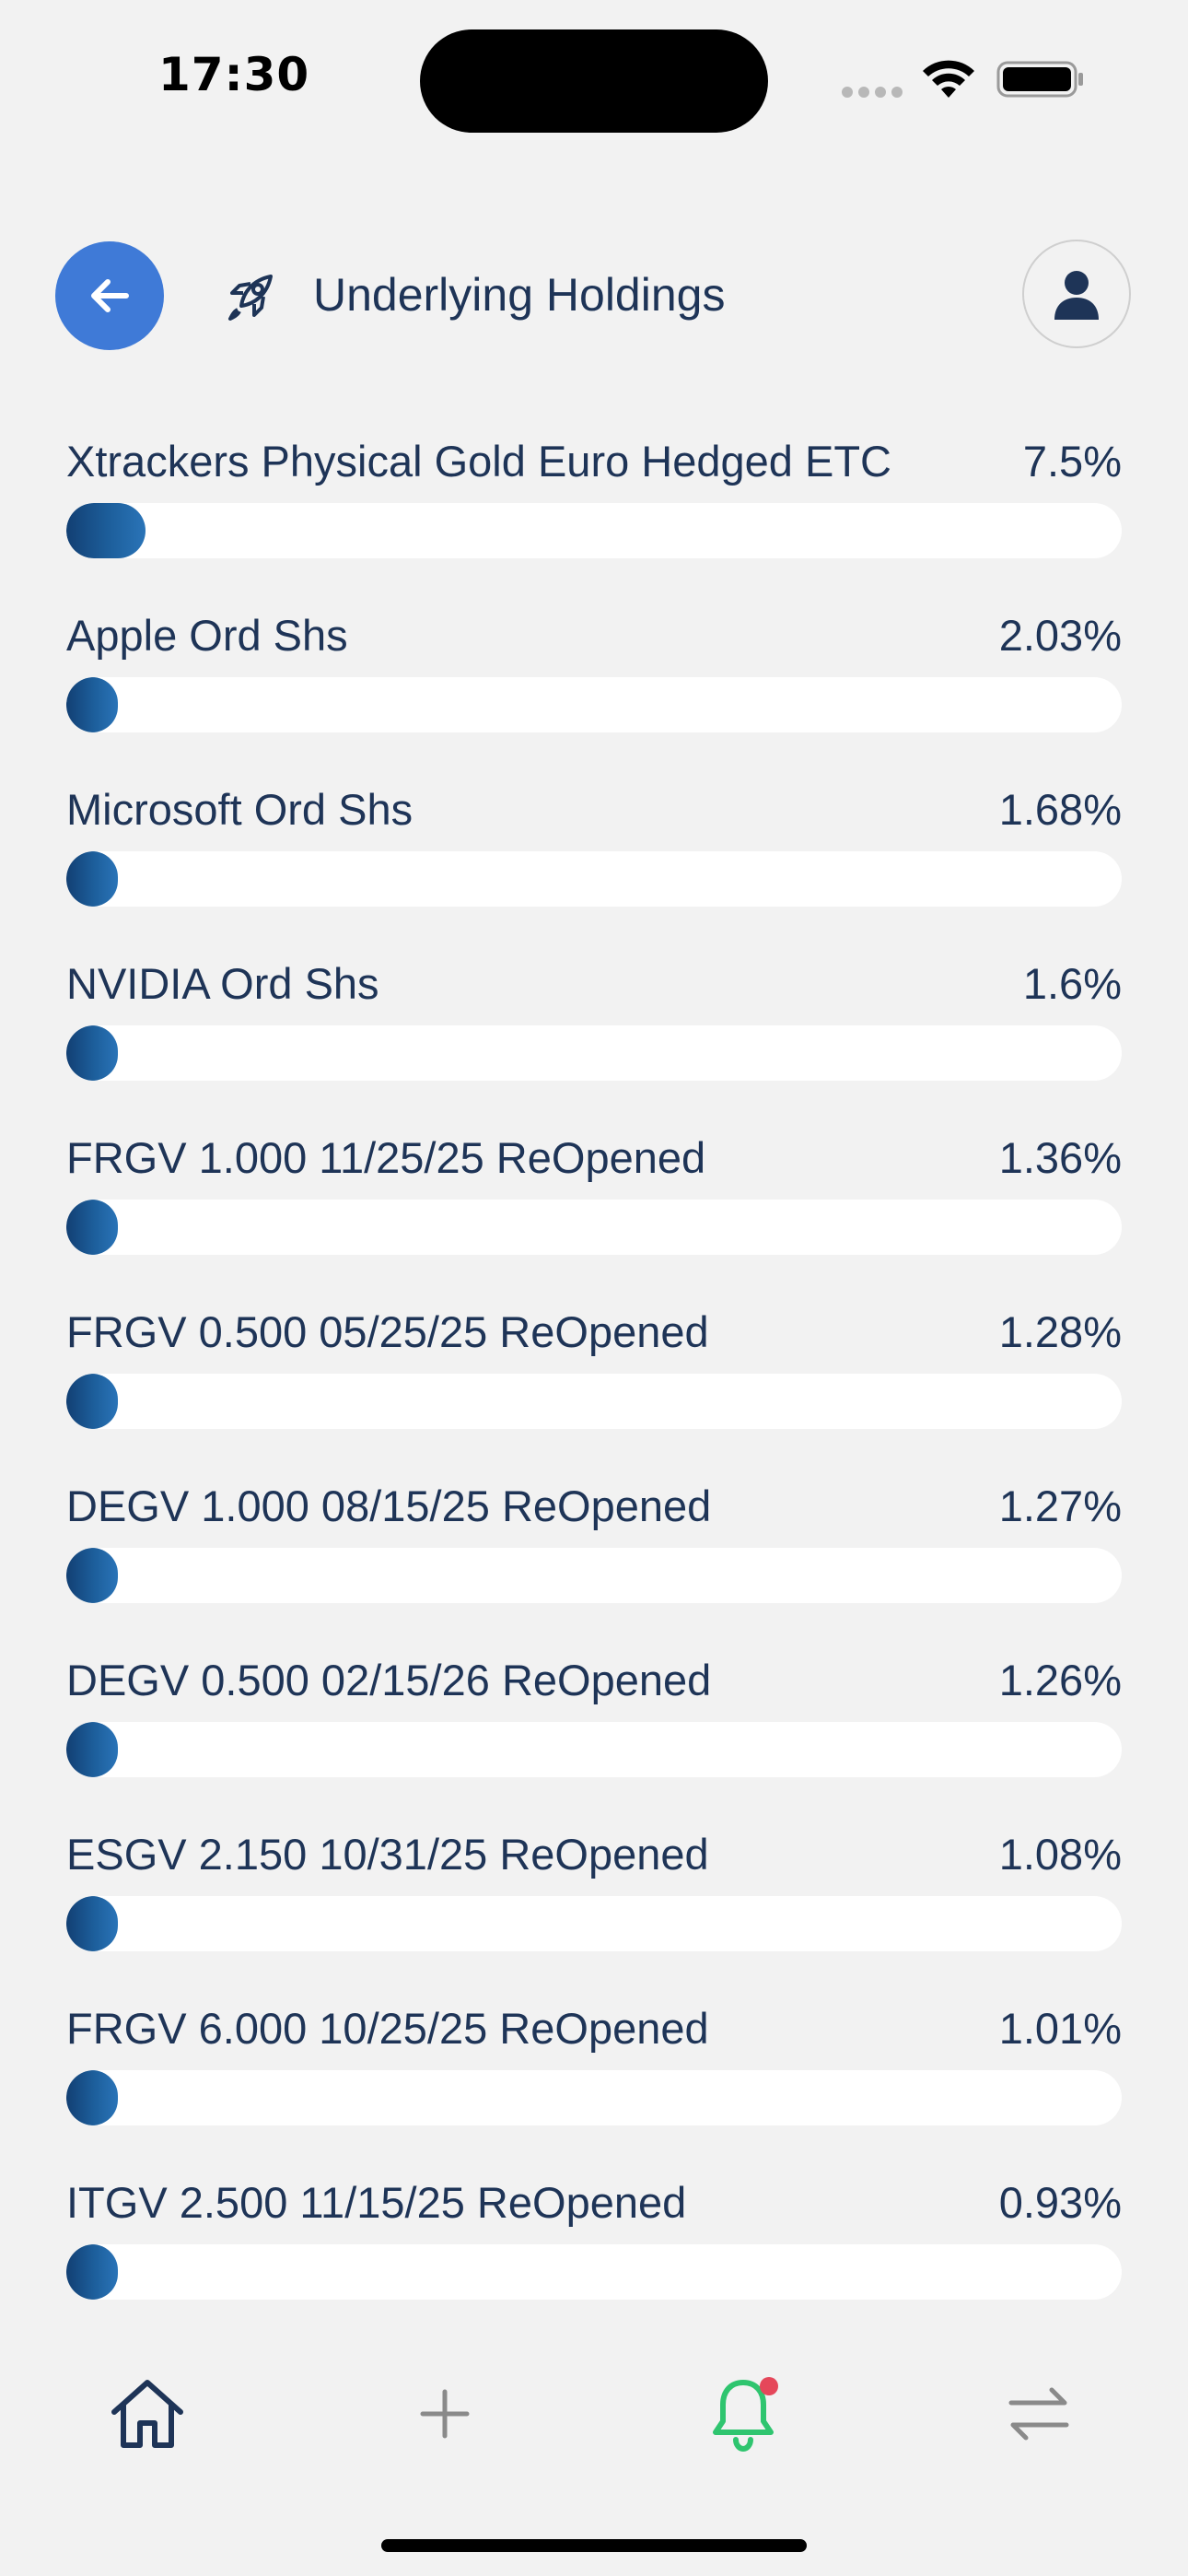  I want to click on holding-item: Apple Ord Shs 2.03%, so click(594, 690).